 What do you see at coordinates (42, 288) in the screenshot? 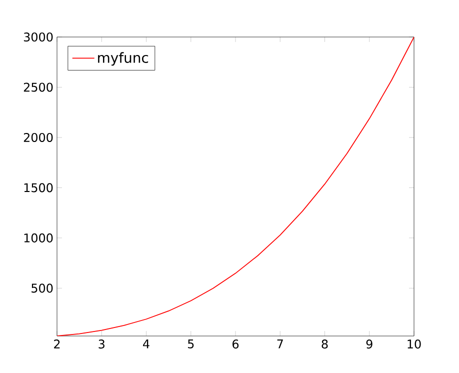
I see `y-tick-label: 500` at bounding box center [42, 288].